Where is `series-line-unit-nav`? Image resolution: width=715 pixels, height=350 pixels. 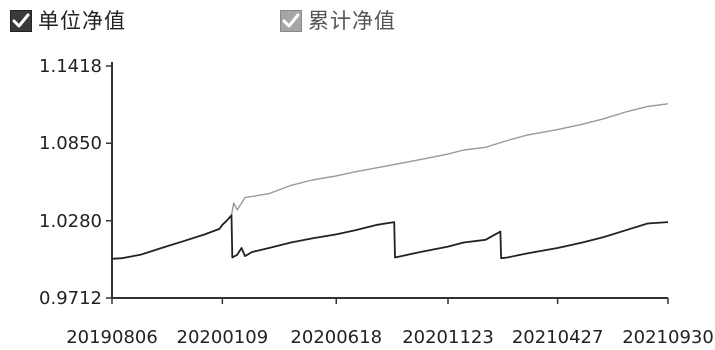
series-line-unit-nav is located at coordinates (390, 237).